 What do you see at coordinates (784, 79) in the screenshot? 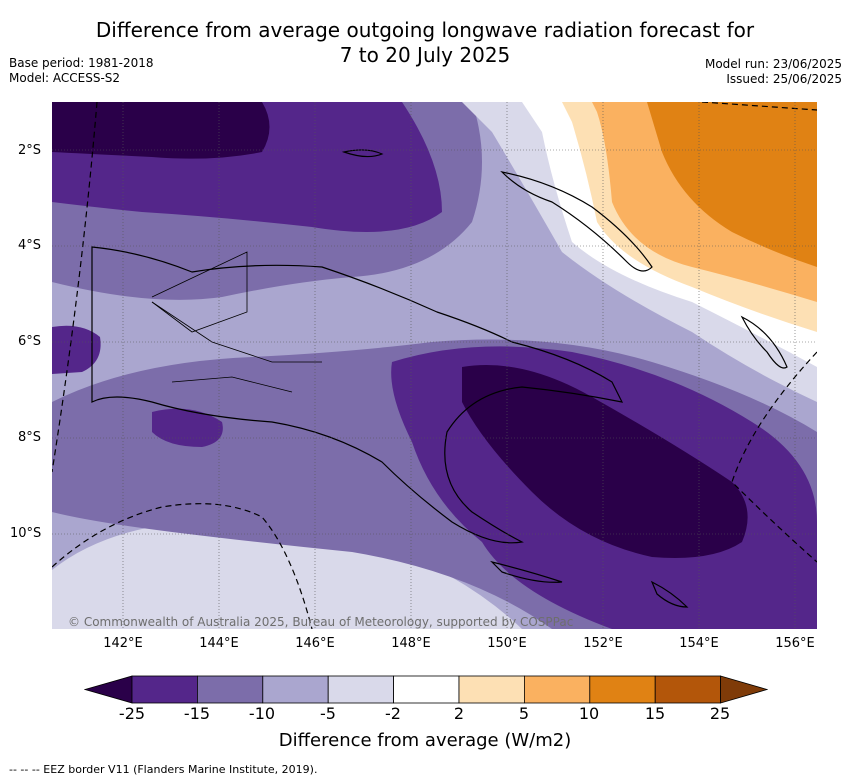
I see `issued-text: Issued: 25/06/2025` at bounding box center [784, 79].